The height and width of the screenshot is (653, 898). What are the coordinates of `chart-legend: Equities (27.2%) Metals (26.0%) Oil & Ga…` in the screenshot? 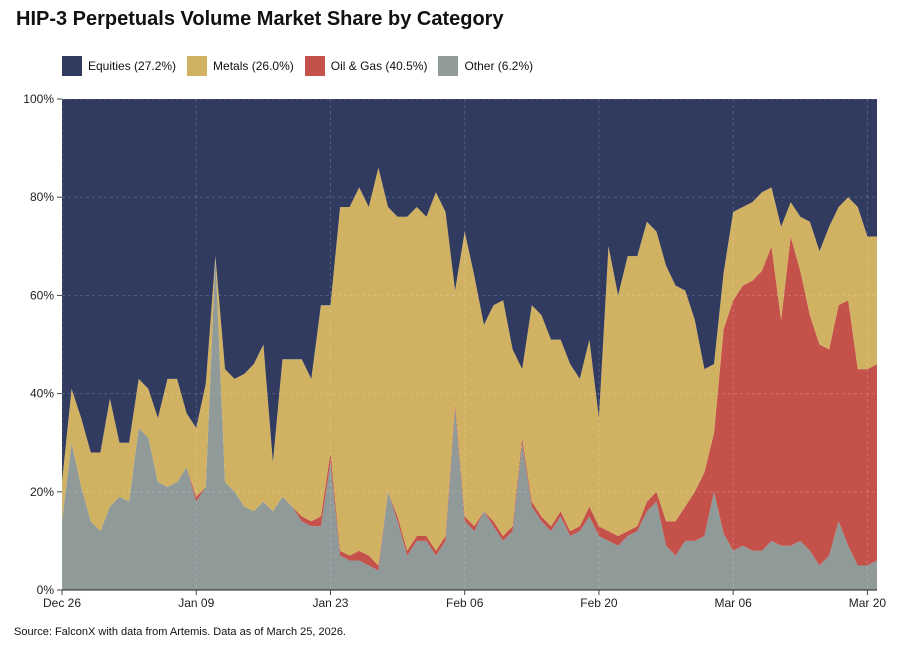 It's located at (303, 66).